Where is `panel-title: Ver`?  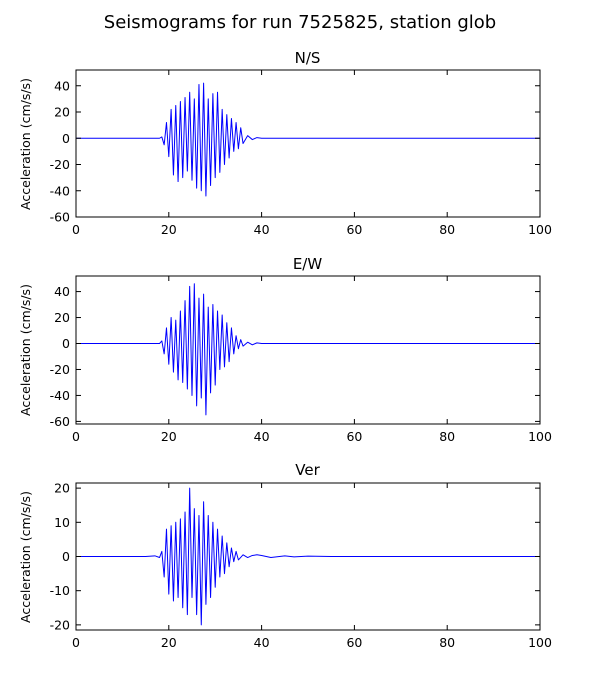 panel-title: Ver is located at coordinates (307, 470).